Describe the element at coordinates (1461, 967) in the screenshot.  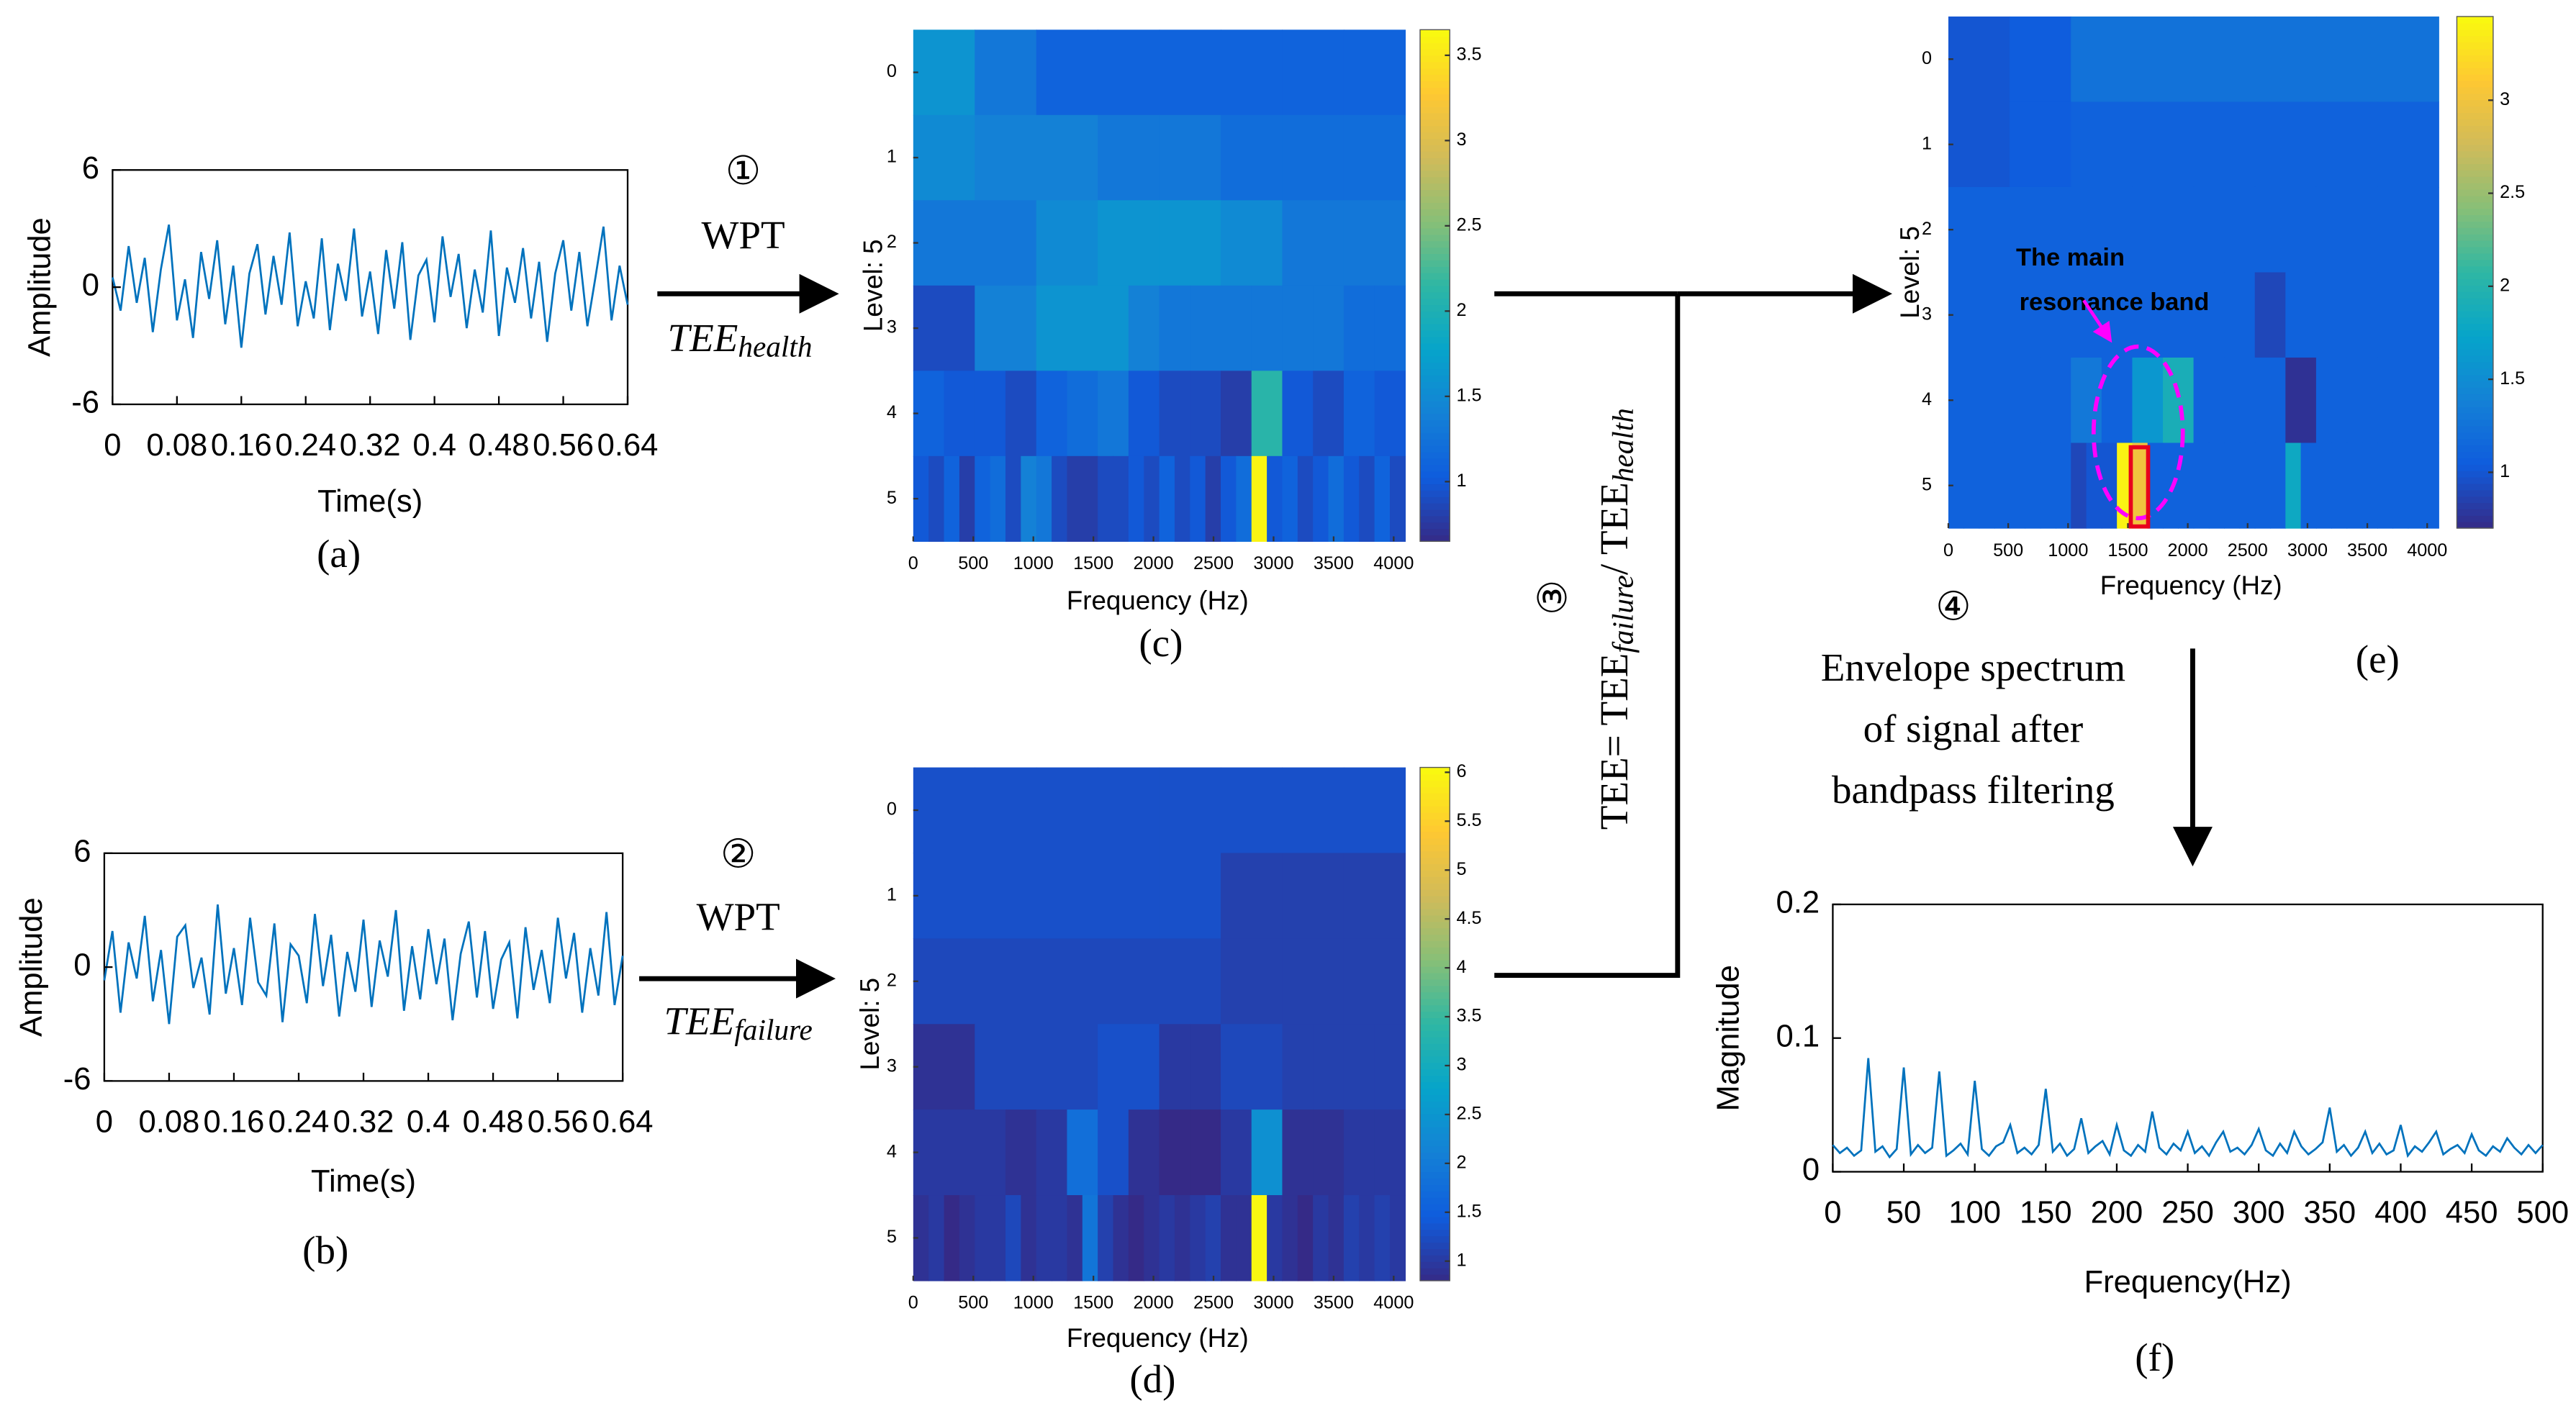
I see `colorbar-tick-label: 4` at that location.